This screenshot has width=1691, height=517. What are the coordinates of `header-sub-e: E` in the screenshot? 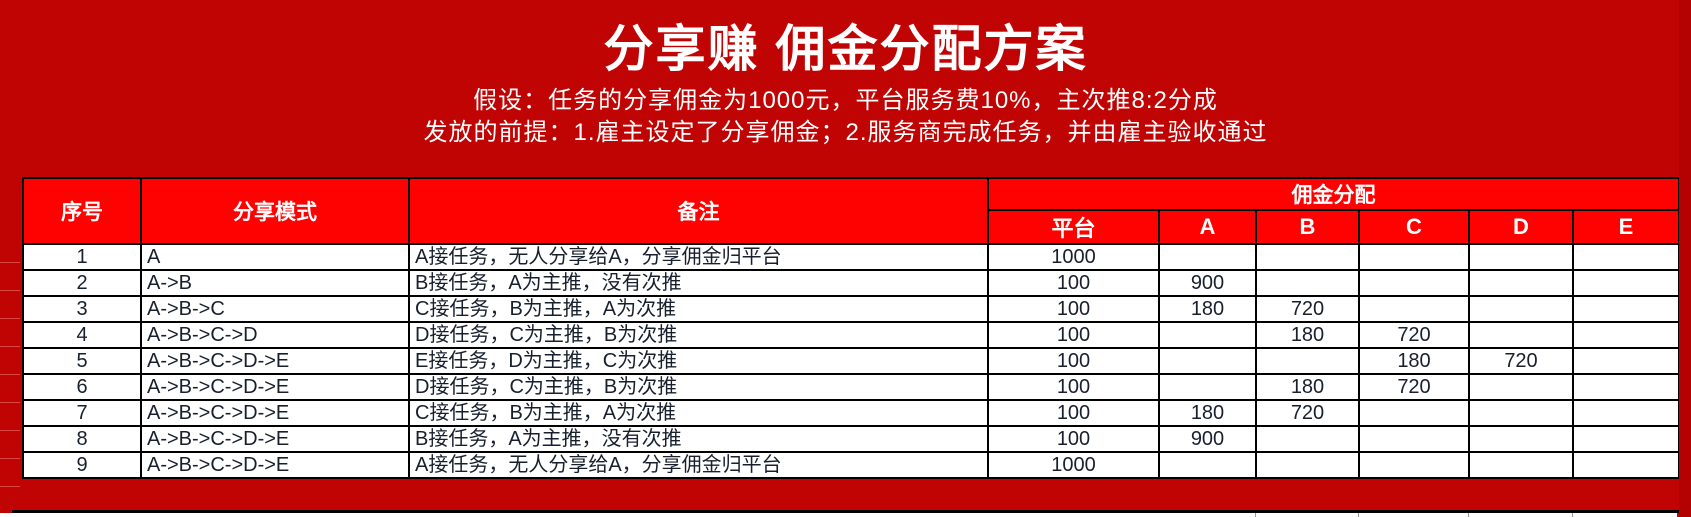 It's located at (1626, 227).